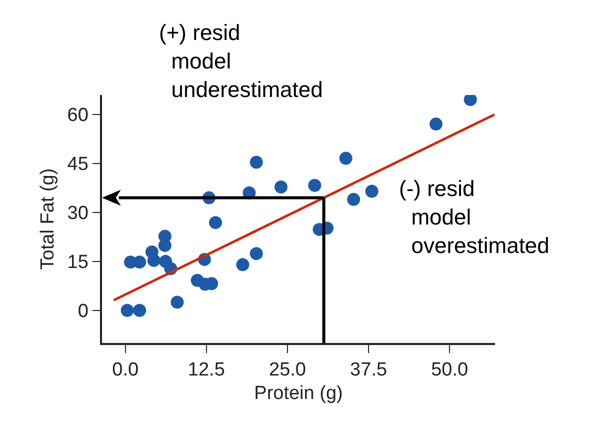  What do you see at coordinates (125, 370) in the screenshot?
I see `x-tick-label: 0.0` at bounding box center [125, 370].